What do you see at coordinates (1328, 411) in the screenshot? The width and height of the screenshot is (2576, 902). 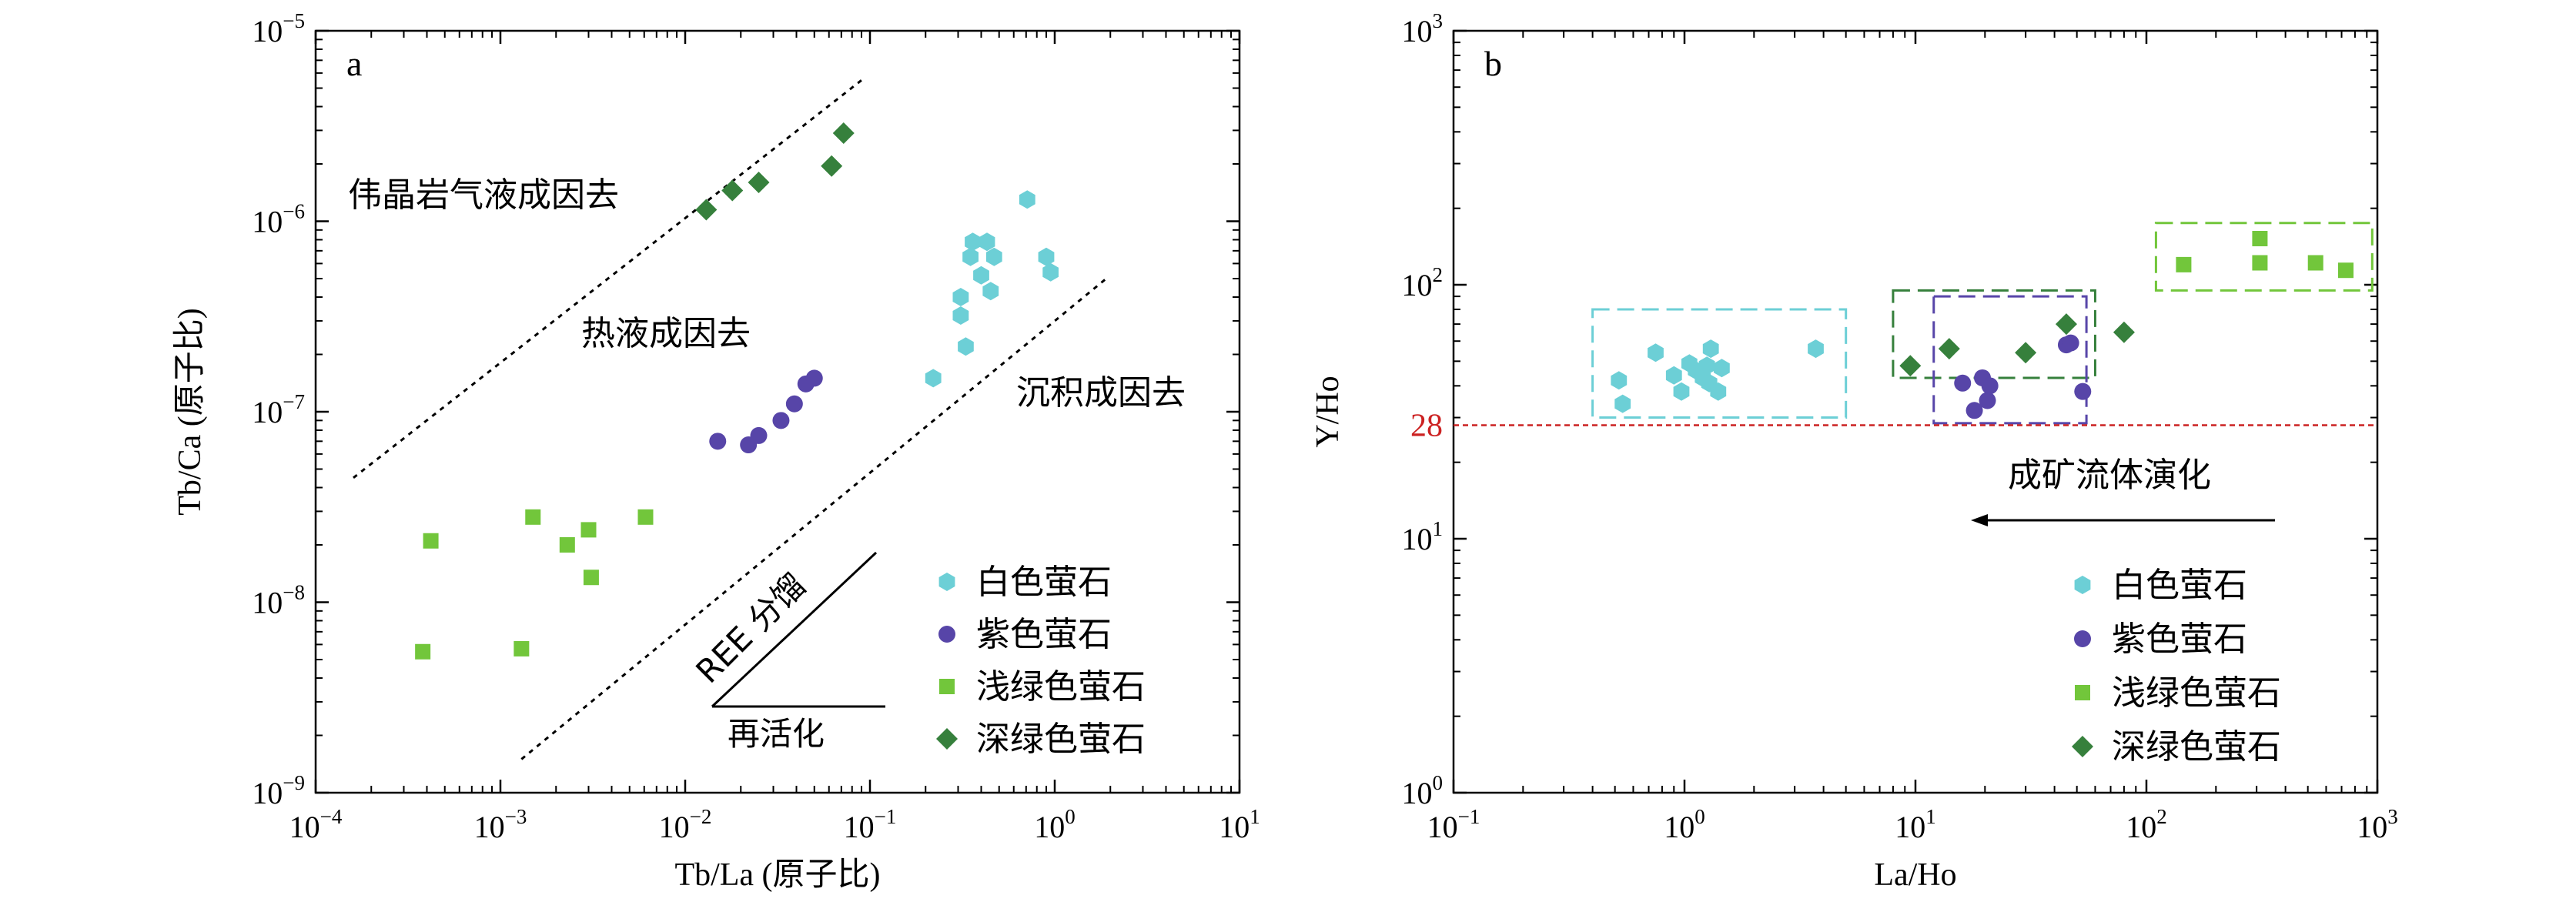 I see `y-axis-label: Y/Ho` at bounding box center [1328, 411].